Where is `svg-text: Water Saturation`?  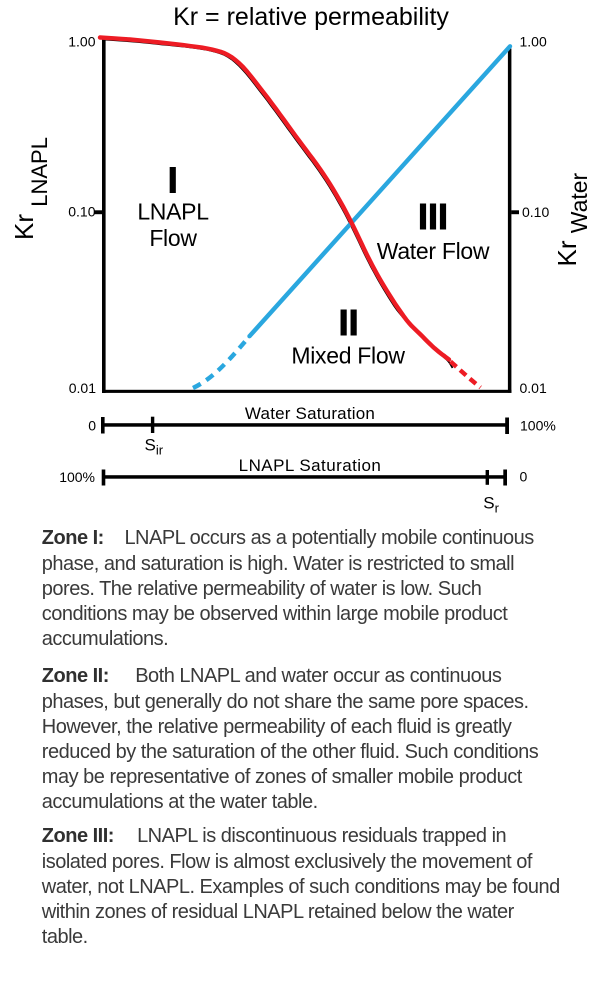
svg-text: Water Saturation is located at coordinates (310, 413).